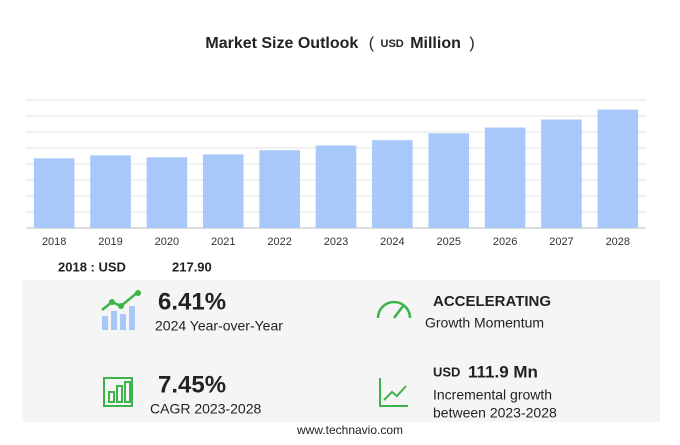 The width and height of the screenshot is (680, 445). I want to click on title-unit: Million, so click(435, 43).